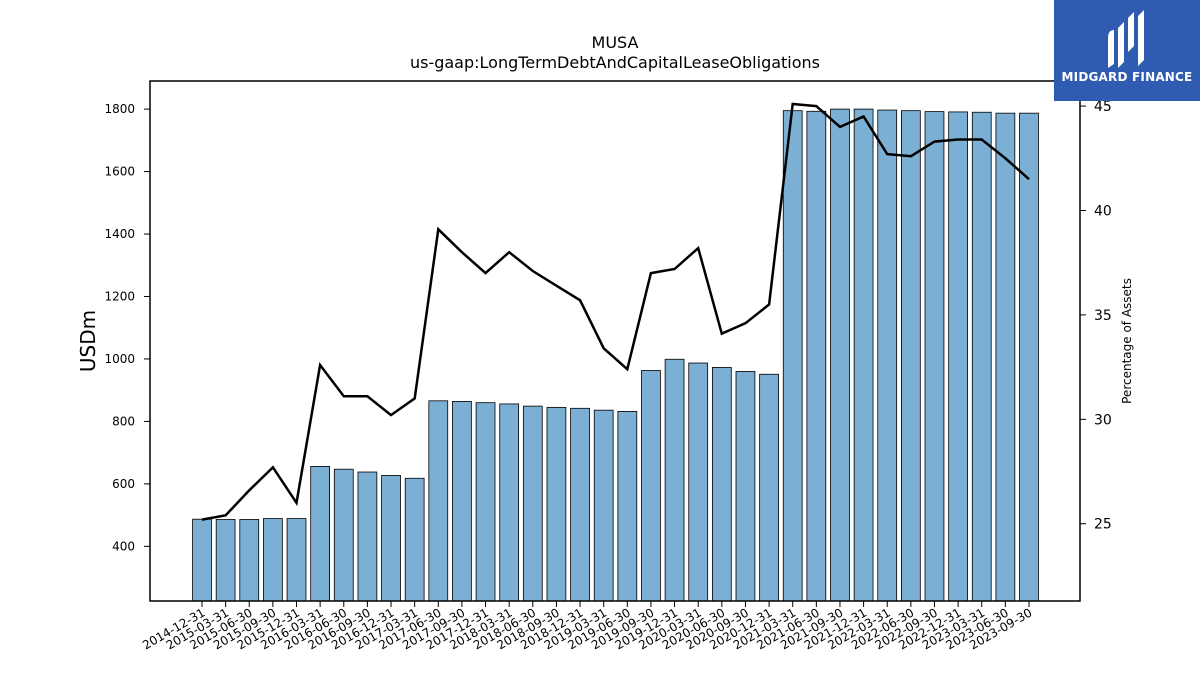 This screenshot has height=675, width=1200. What do you see at coordinates (119, 359) in the screenshot?
I see `y-tick-label: 1000` at bounding box center [119, 359].